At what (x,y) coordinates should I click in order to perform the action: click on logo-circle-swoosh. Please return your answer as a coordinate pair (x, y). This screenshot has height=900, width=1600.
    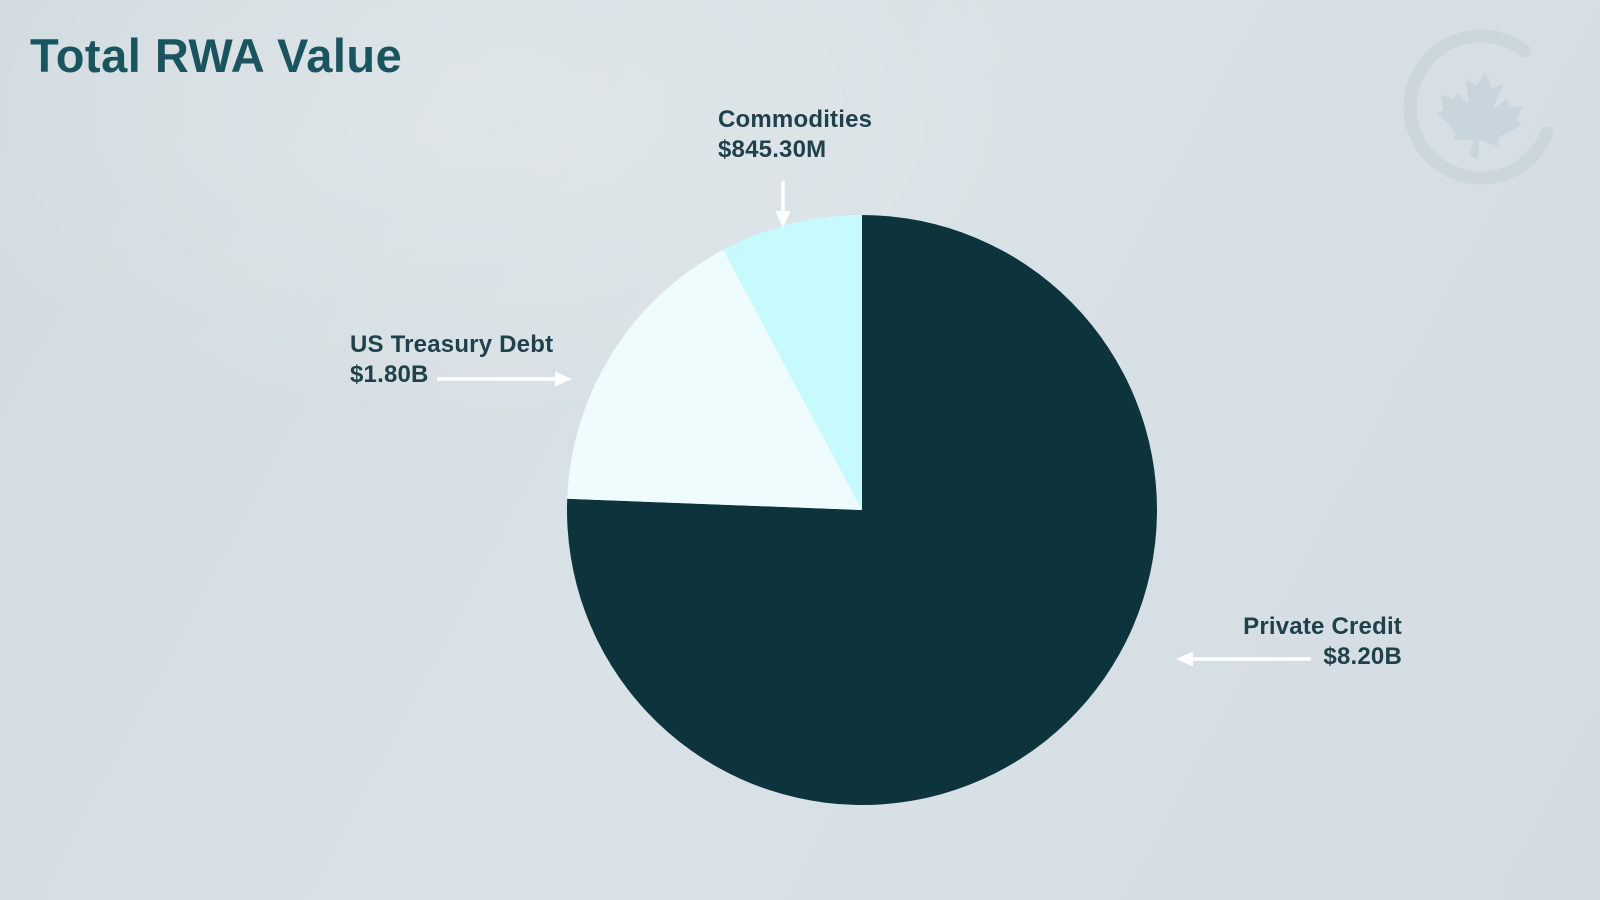
    Looking at the image, I should click on (1481, 107).